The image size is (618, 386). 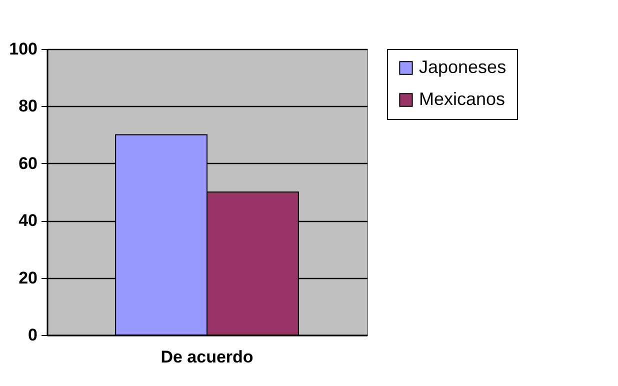 I want to click on y-tick-label: 80, so click(x=28, y=106).